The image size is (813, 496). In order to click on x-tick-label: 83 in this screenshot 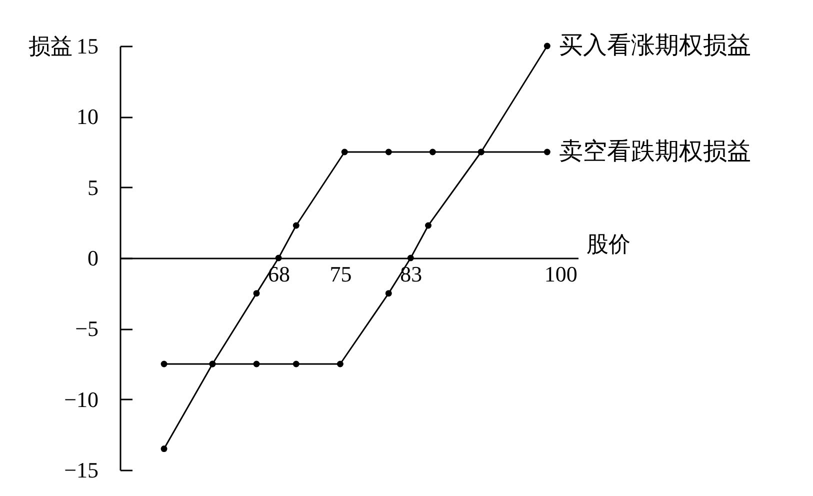, I will do `click(411, 274)`.